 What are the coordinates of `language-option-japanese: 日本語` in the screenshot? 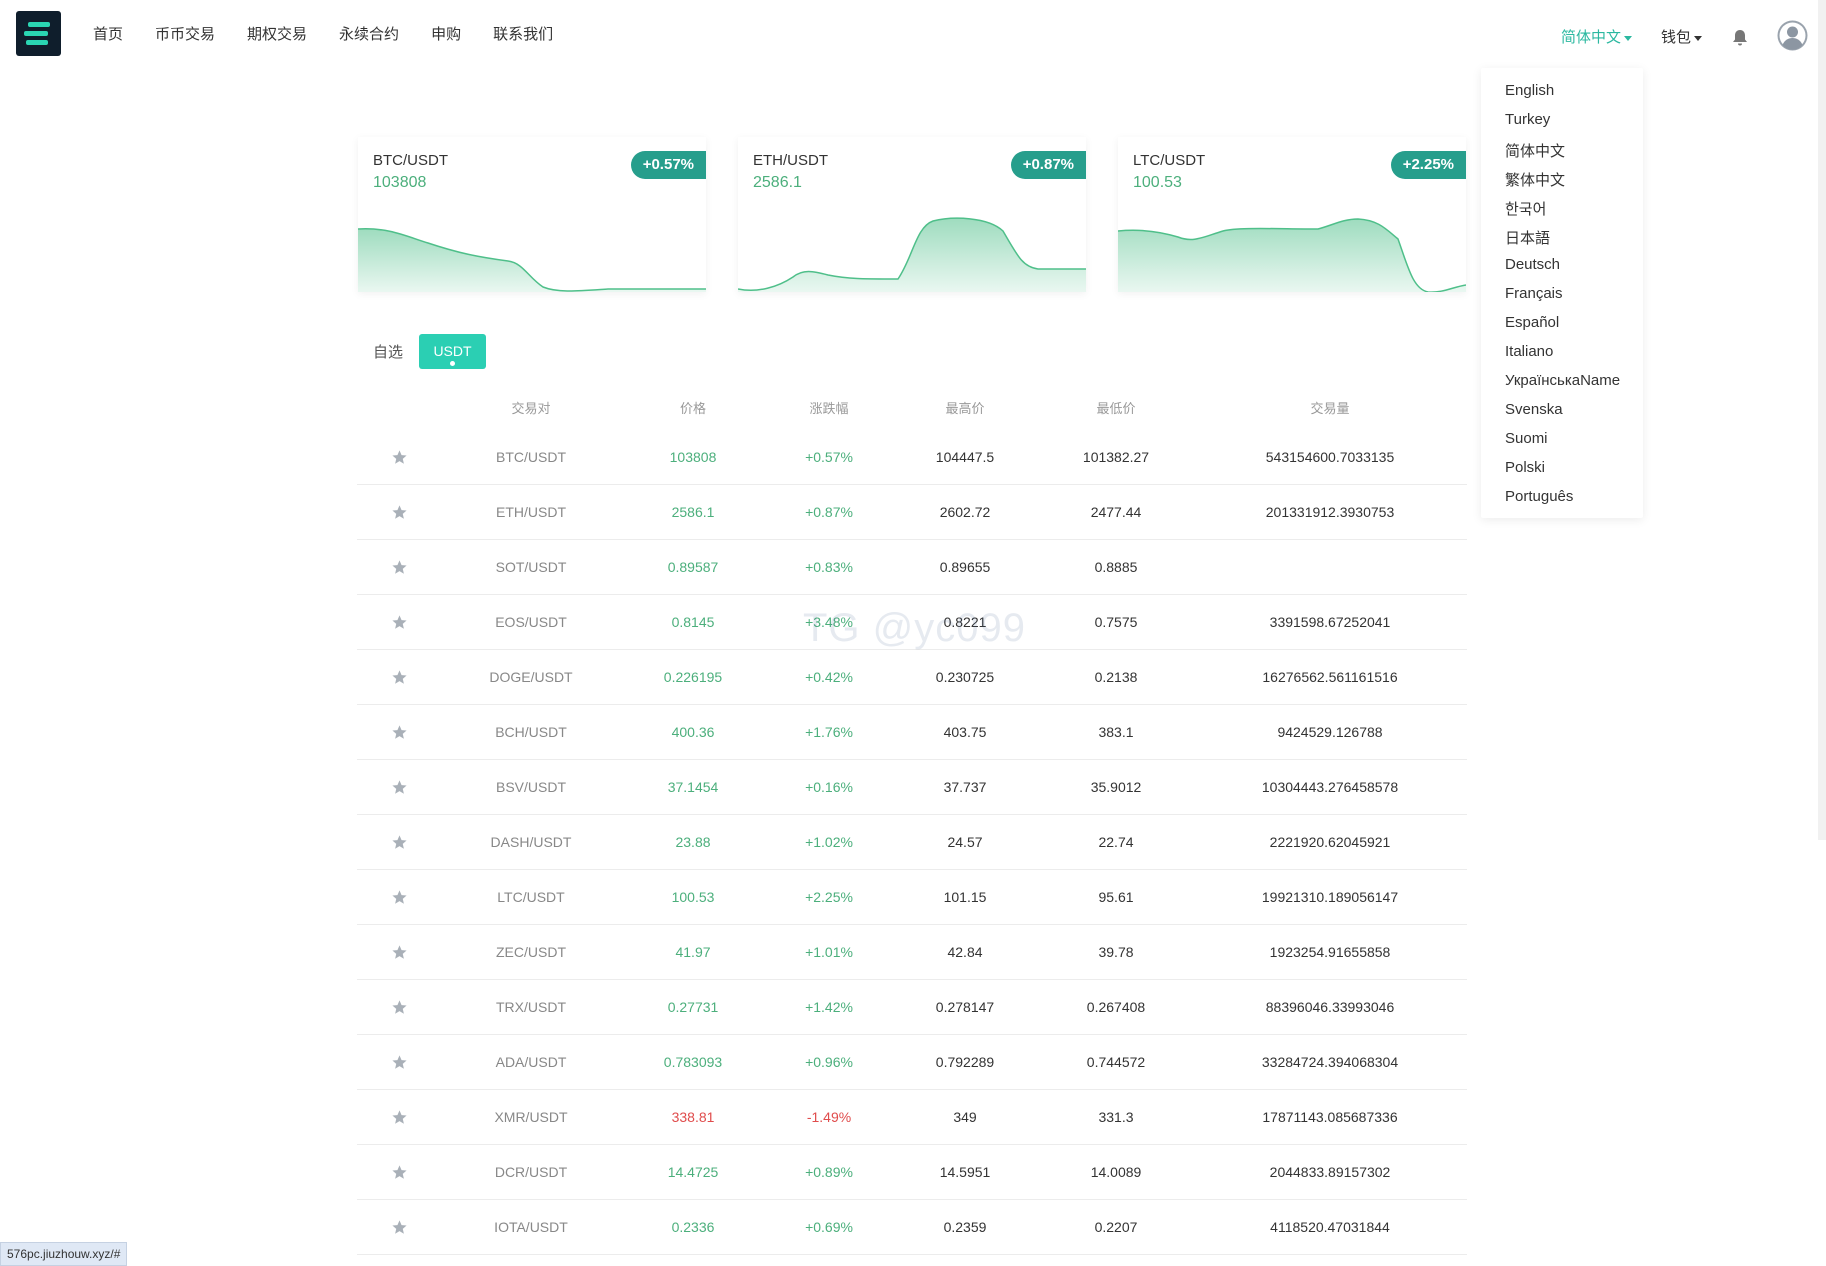 It's located at (1528, 238).